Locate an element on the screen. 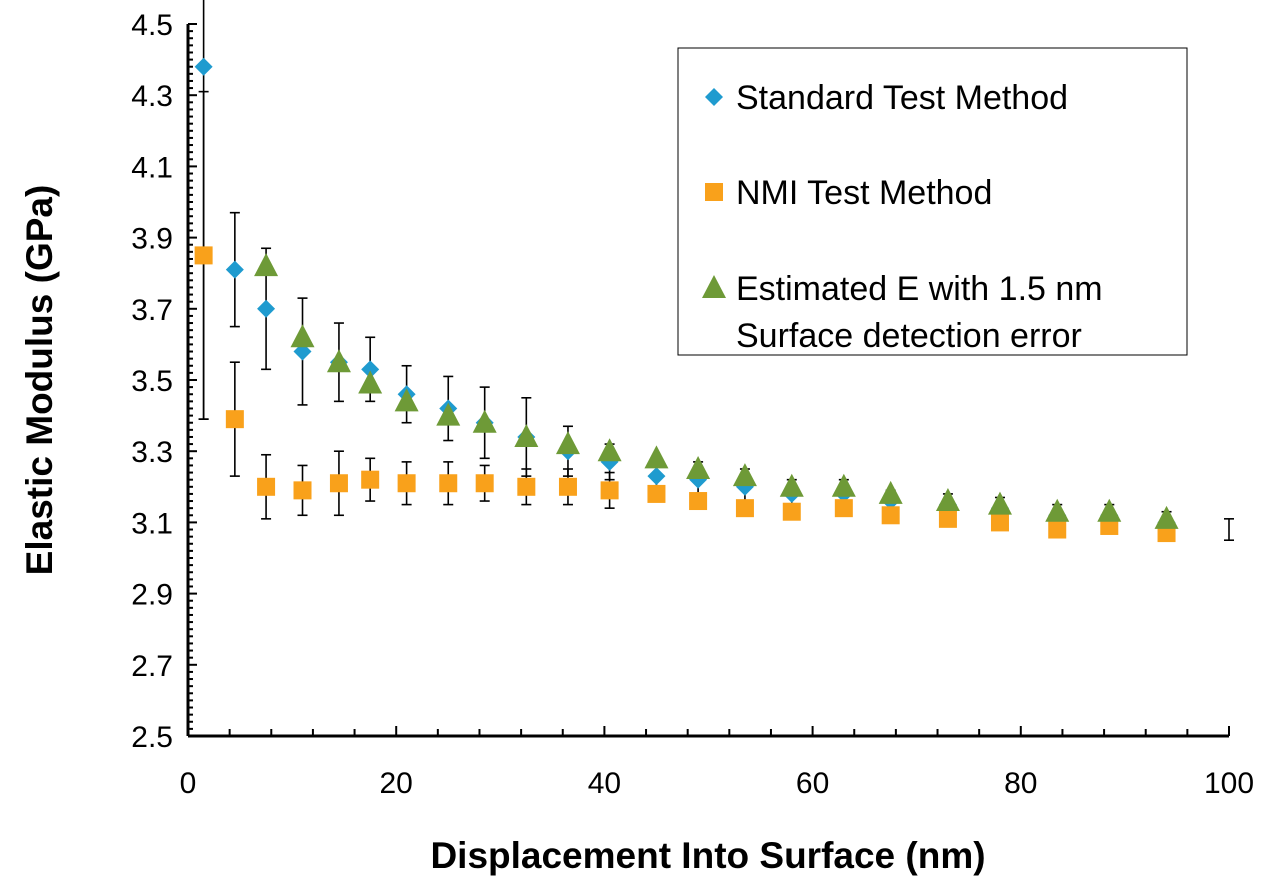 This screenshot has width=1263, height=889. y-tick-label: 3.1 is located at coordinates (152, 523).